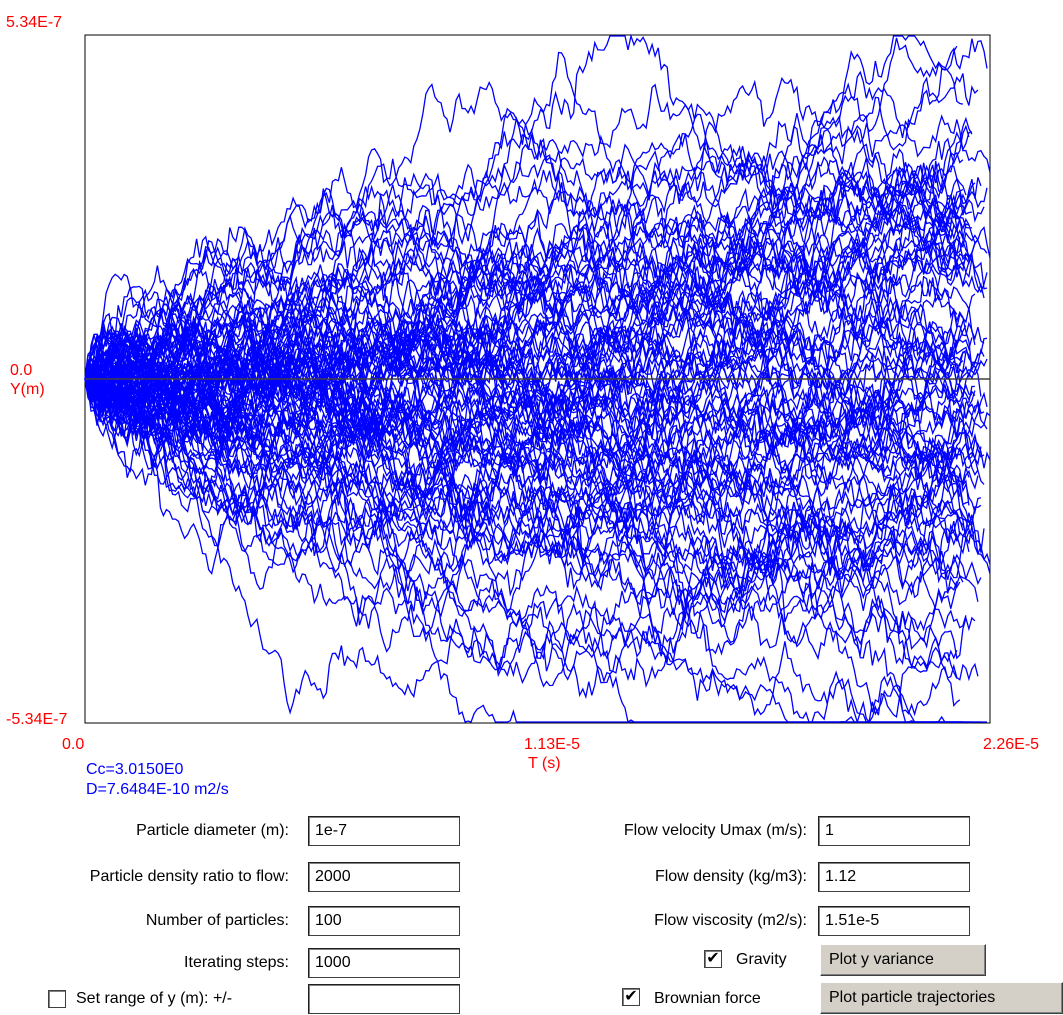  Describe the element at coordinates (384, 921) in the screenshot. I see `num-particles-input` at that location.